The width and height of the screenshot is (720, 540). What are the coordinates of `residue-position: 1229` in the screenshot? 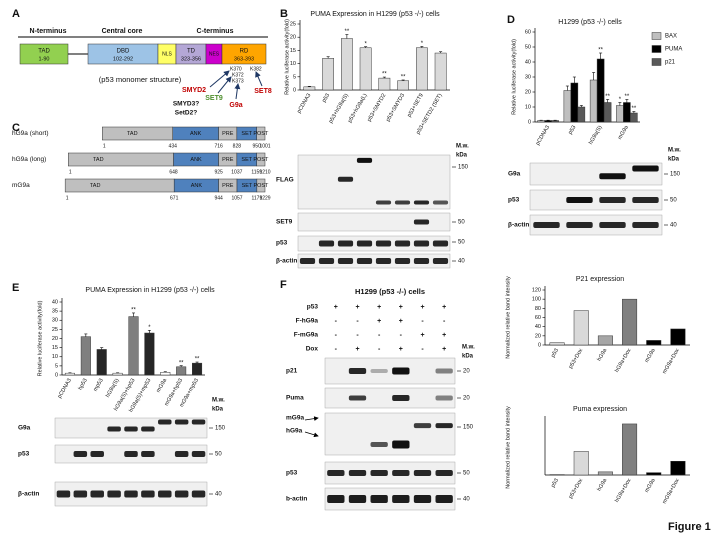 It's located at (264, 198).